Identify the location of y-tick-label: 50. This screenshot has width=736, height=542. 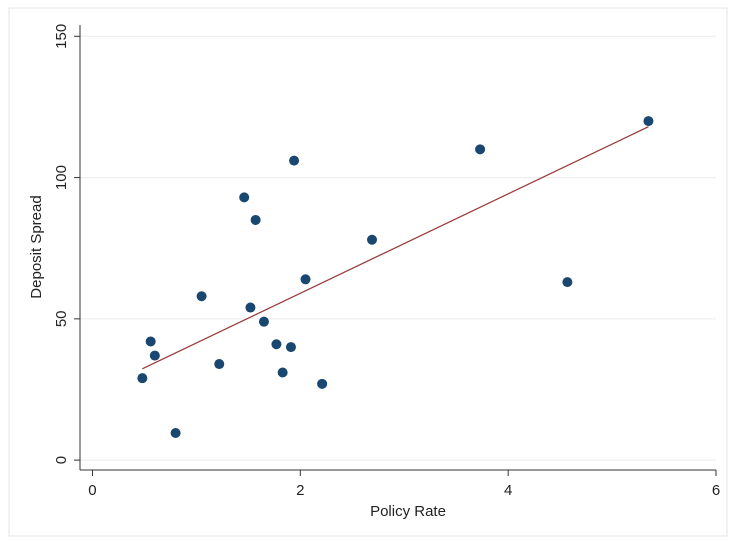
(61, 318).